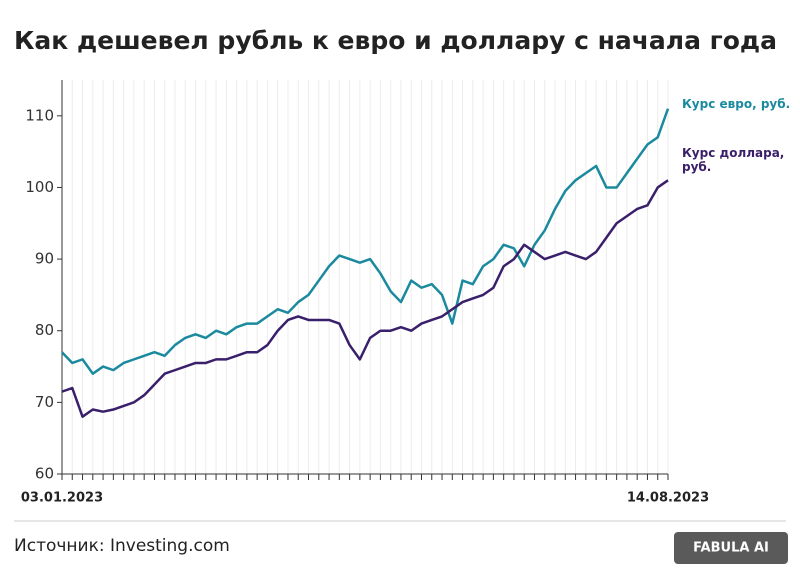 The height and width of the screenshot is (576, 800). What do you see at coordinates (122, 546) in the screenshot?
I see `source: Источник: Investing.com` at bounding box center [122, 546].